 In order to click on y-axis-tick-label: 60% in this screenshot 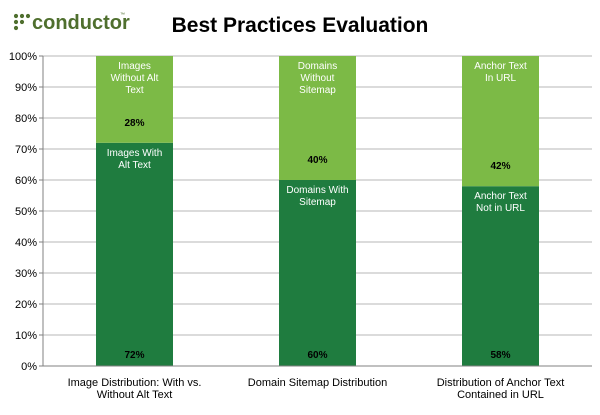, I will do `click(26, 181)`.